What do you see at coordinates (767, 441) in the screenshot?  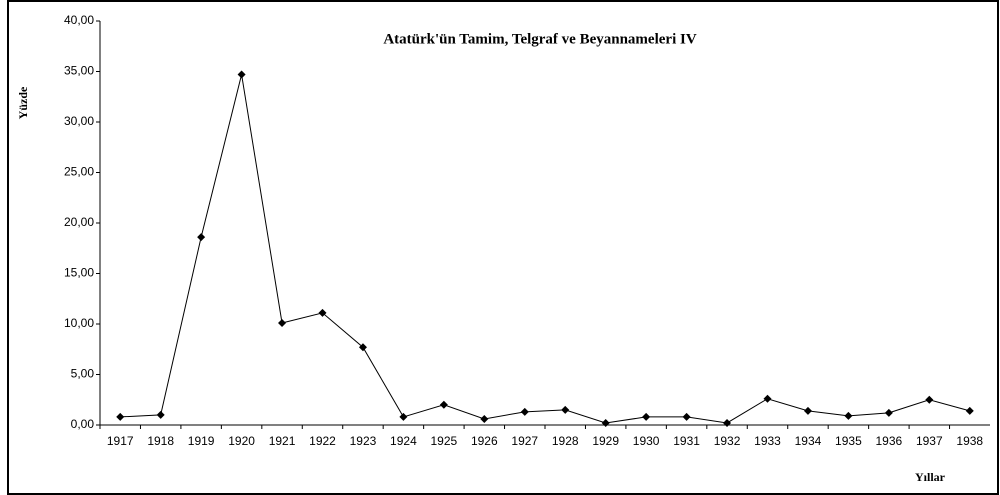 I see `x-tick-label: 1933` at bounding box center [767, 441].